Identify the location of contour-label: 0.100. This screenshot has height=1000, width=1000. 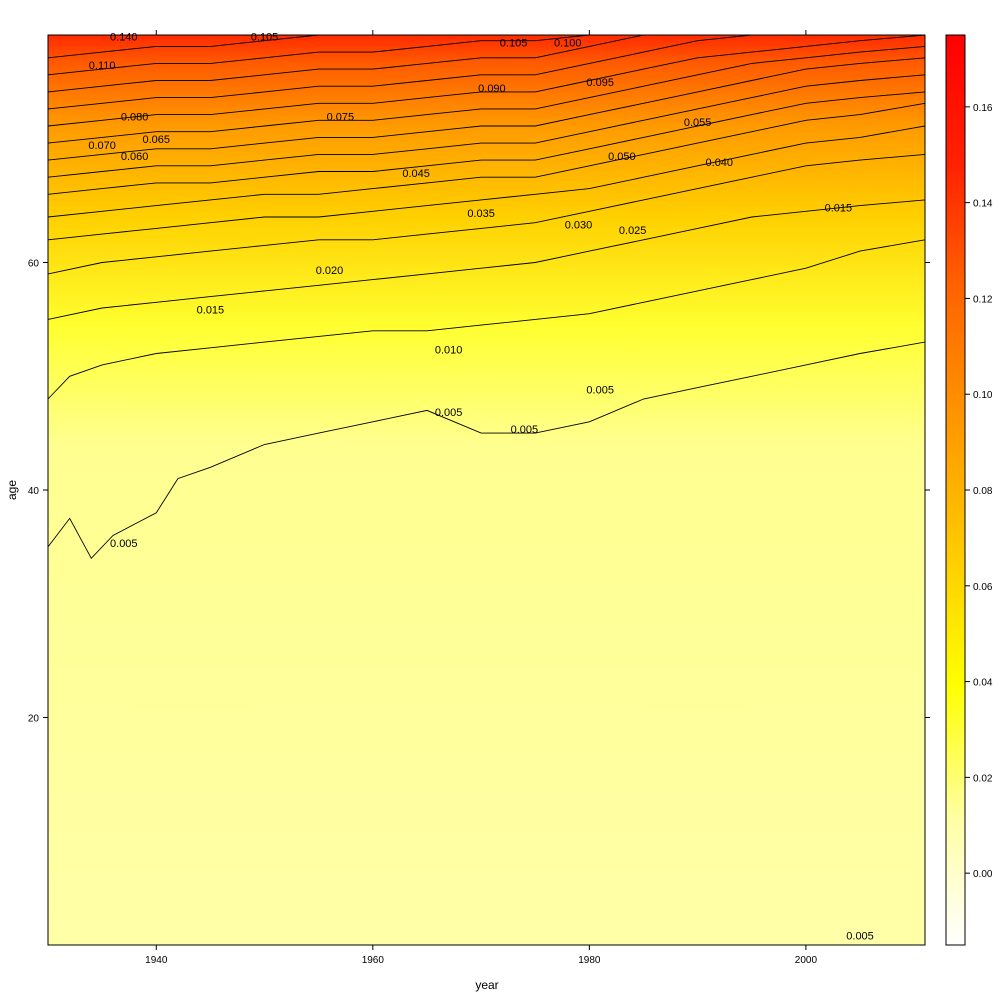
(568, 43).